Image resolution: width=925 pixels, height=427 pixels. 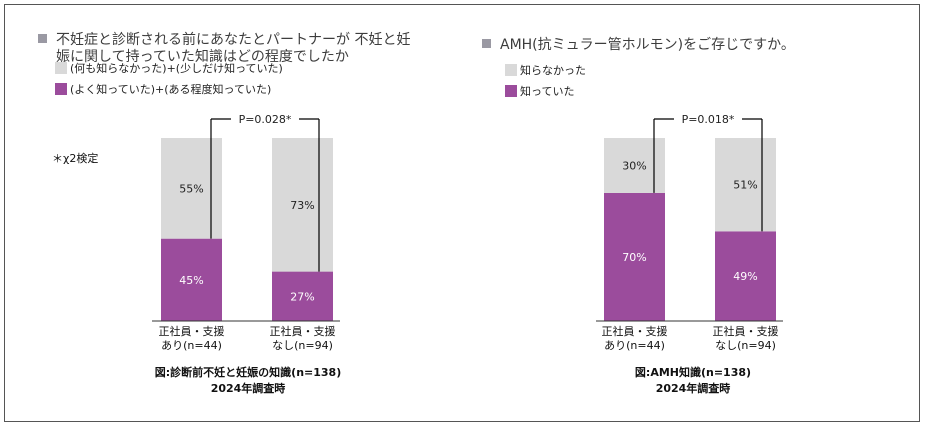 I want to click on test-note: ＊χ2検定, so click(x=75, y=158).